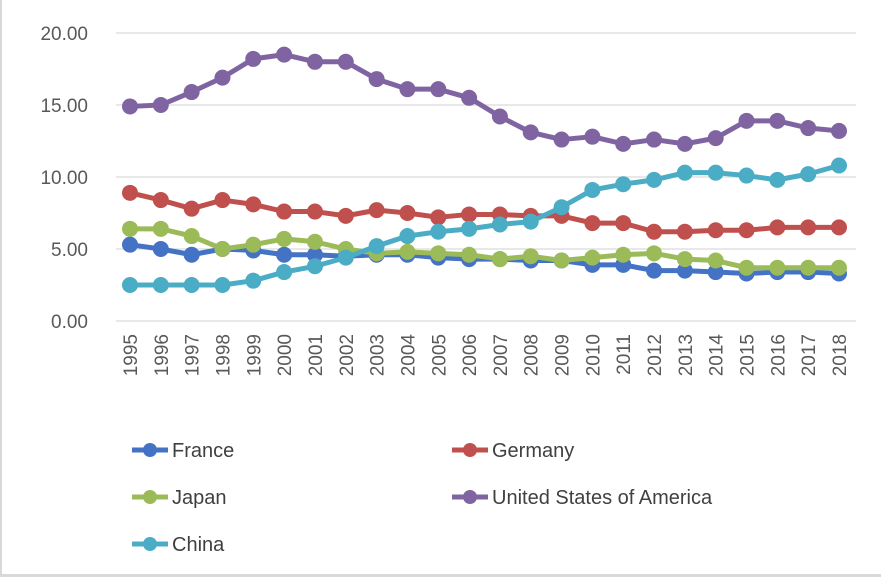 The width and height of the screenshot is (883, 580). I want to click on legend-item-japan: Japan, so click(179, 498).